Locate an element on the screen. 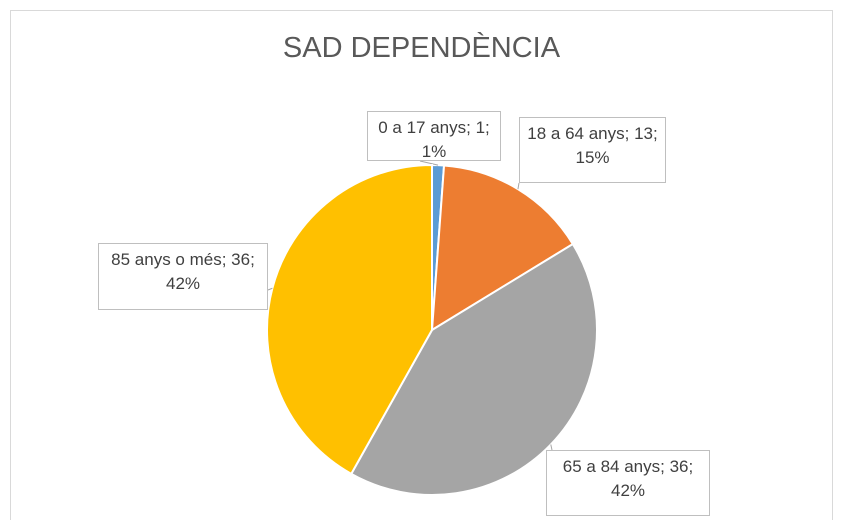 The image size is (843, 520). data-label: 0 a 17 anys; 1; 1% is located at coordinates (434, 136).